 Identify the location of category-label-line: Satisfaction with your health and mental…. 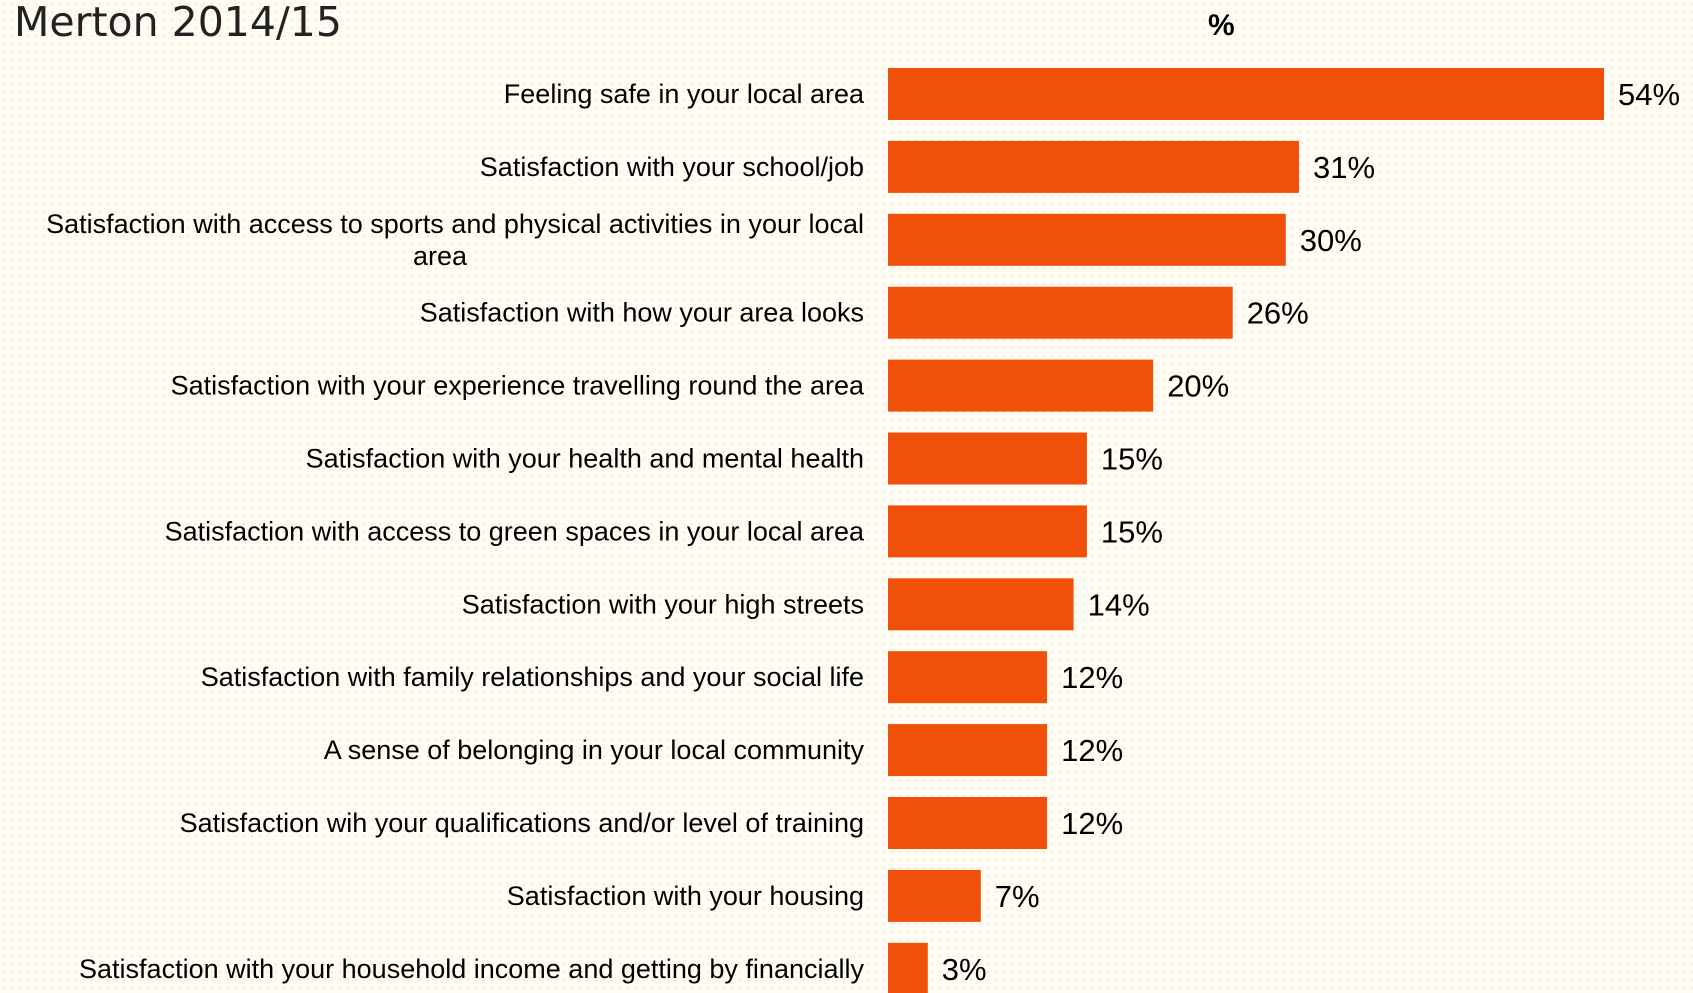
(585, 459).